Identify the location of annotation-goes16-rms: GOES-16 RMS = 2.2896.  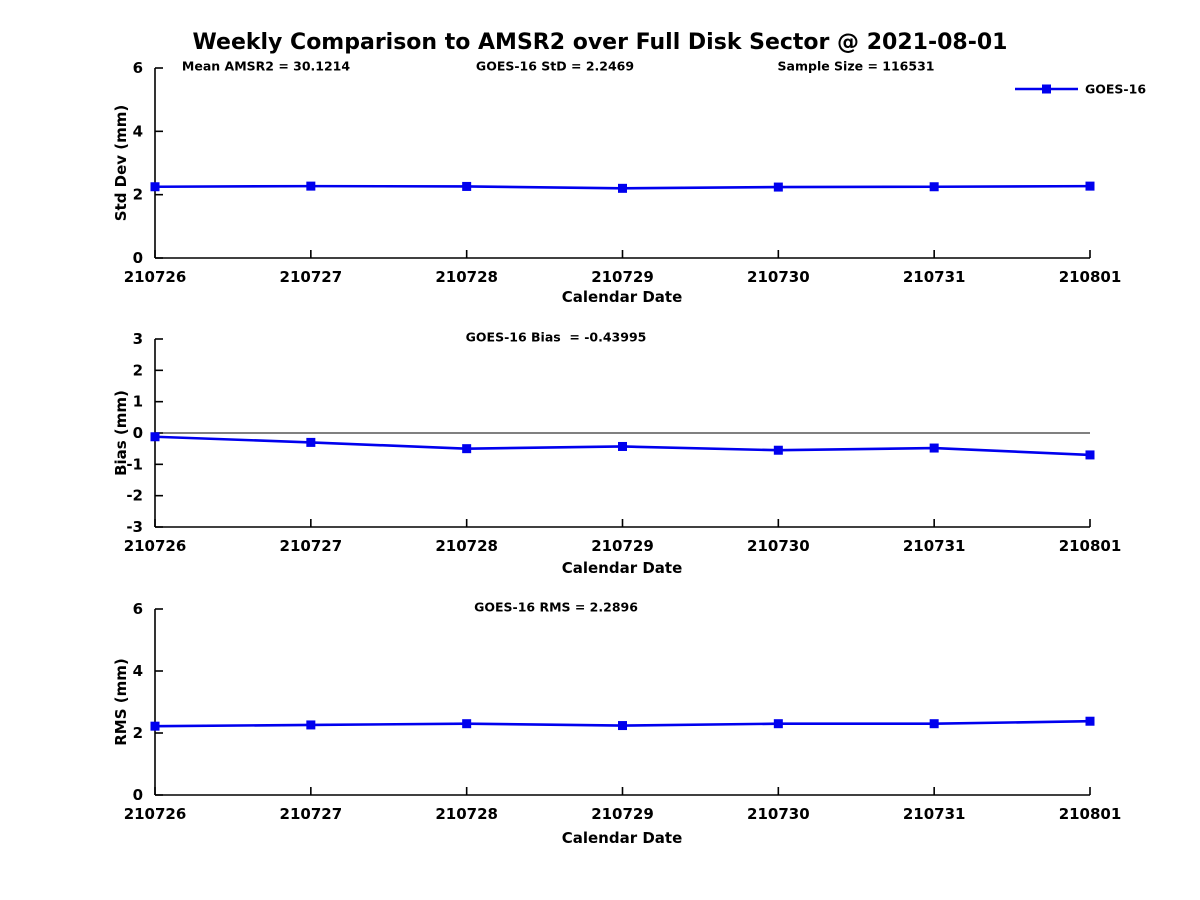
(556, 607).